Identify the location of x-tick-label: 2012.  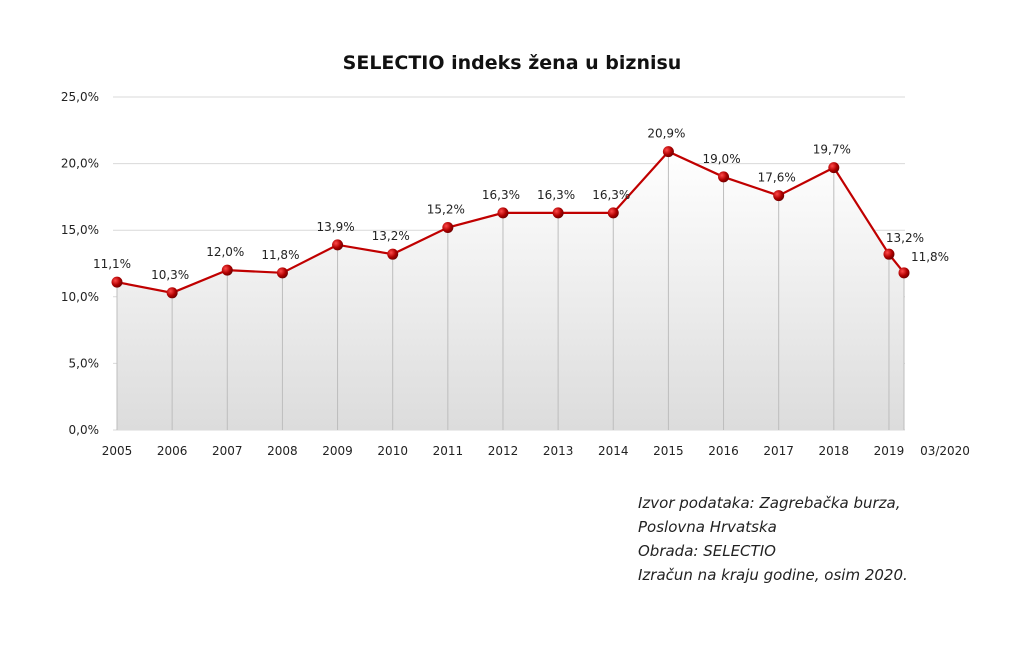
(503, 451).